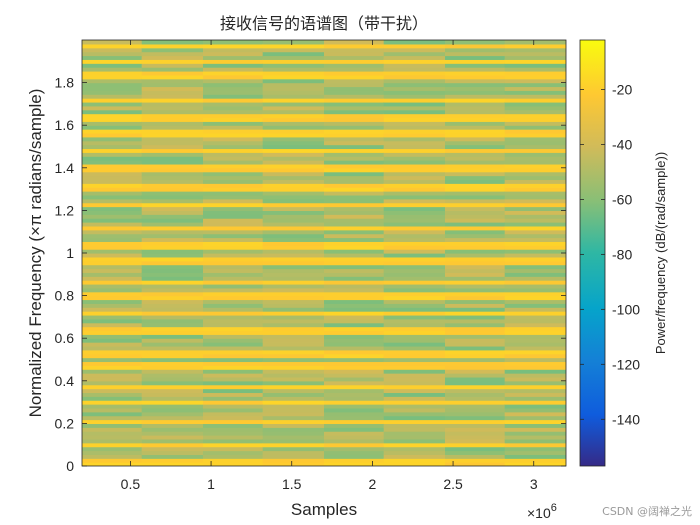  What do you see at coordinates (534, 484) in the screenshot?
I see `x-tick-label: 3` at bounding box center [534, 484].